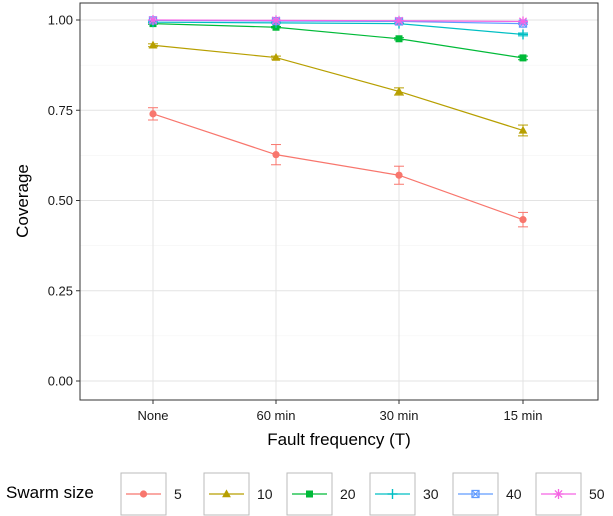  I want to click on y-tick-label: 1.00, so click(60, 20).